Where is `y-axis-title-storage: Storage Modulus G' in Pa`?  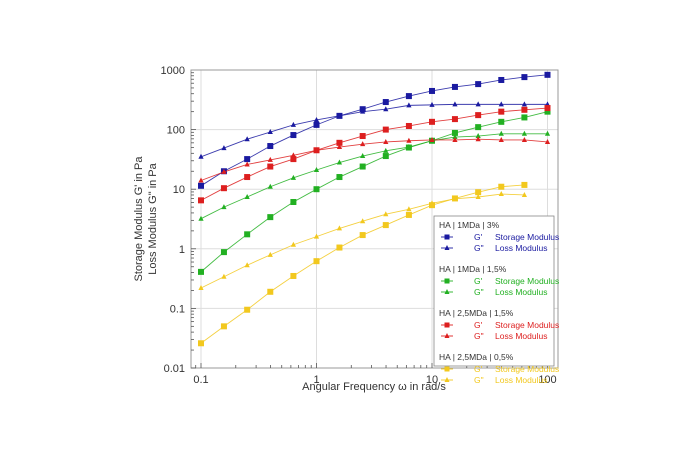
y-axis-title-storage: Storage Modulus G' in Pa is located at coordinates (139, 219).